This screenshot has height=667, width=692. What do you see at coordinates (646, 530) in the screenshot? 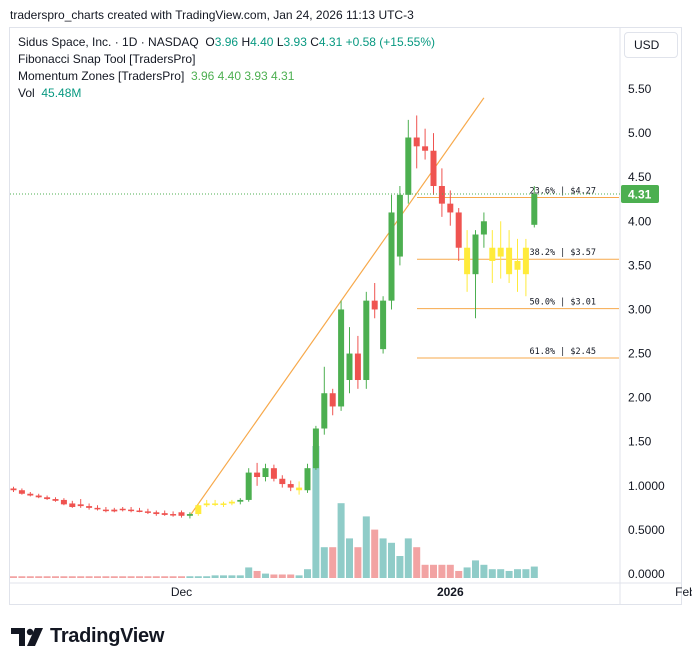
I see `y-axis-tick-label: 0.5000` at bounding box center [646, 530].